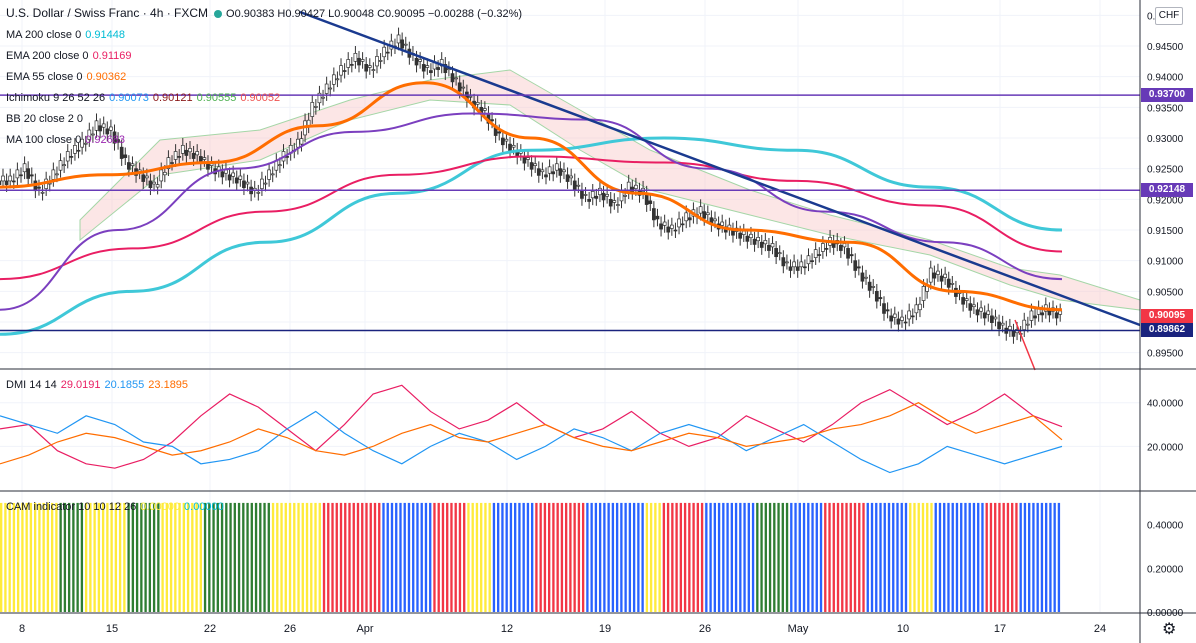 The image size is (1196, 643). I want to click on gear-icon: ⚙, so click(1169, 629).